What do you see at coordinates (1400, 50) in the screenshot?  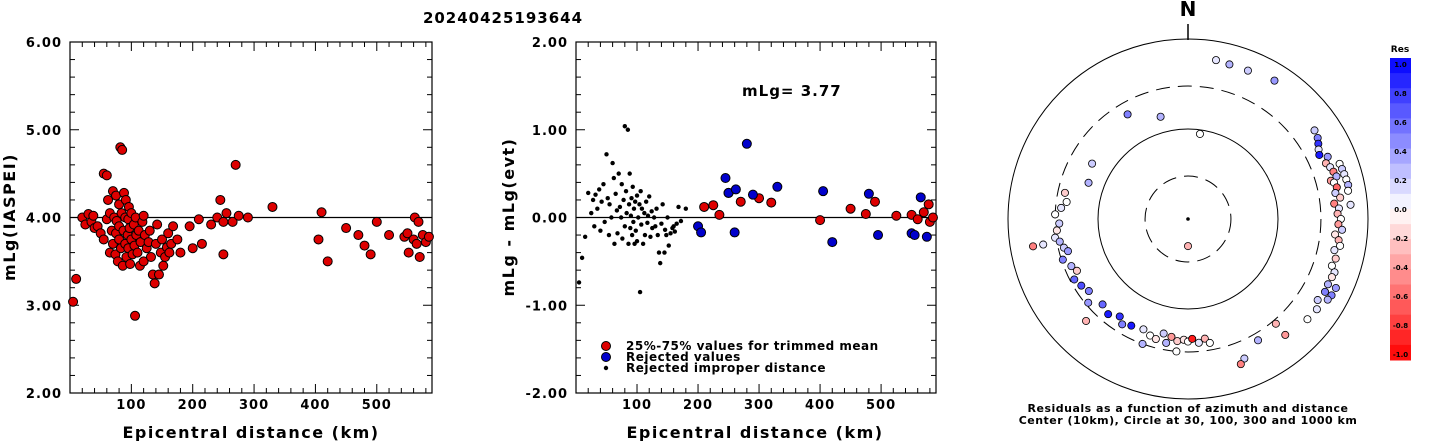 I see `colorbar-title: Res` at bounding box center [1400, 50].